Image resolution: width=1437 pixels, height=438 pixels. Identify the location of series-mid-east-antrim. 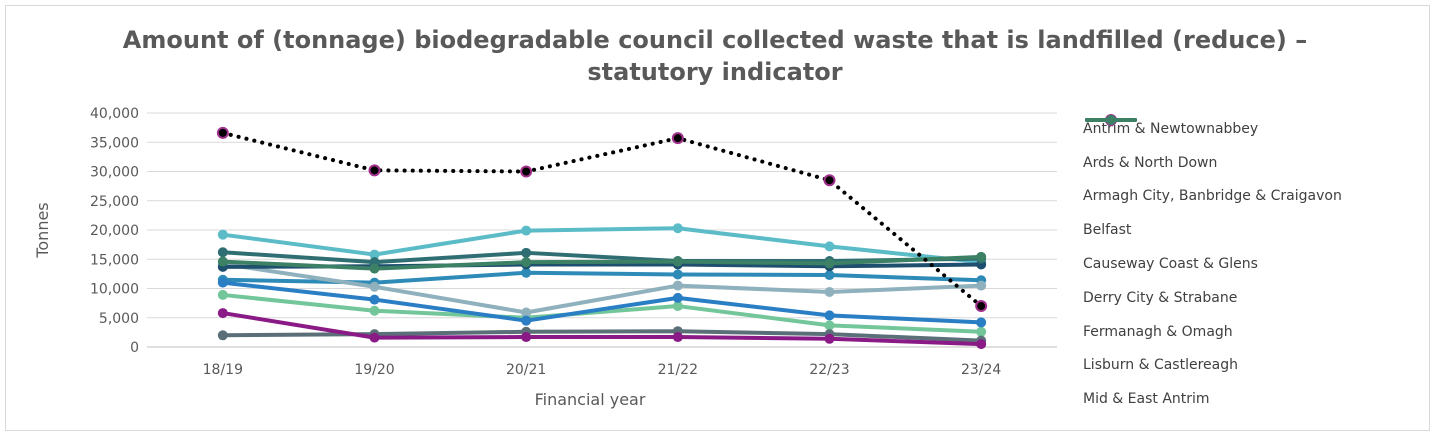
(602, 262).